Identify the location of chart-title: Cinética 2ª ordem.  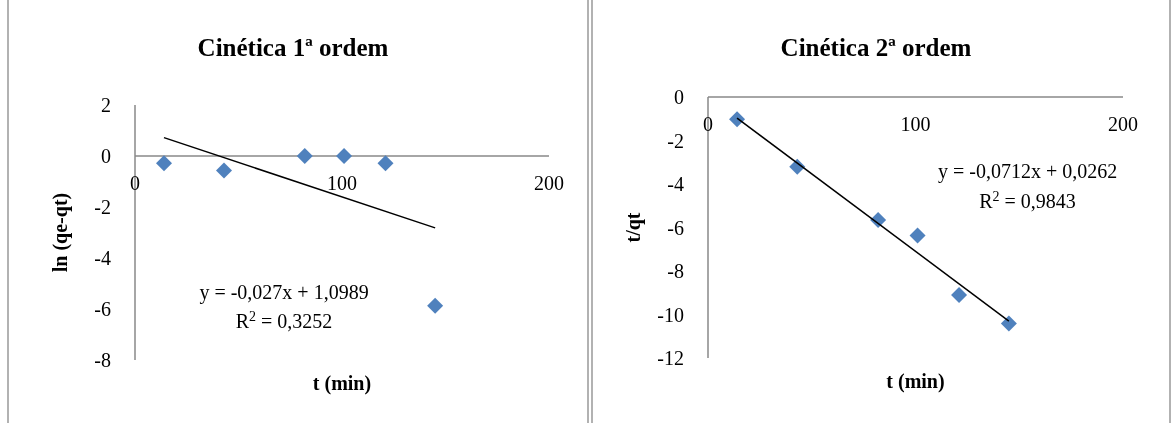
(876, 47).